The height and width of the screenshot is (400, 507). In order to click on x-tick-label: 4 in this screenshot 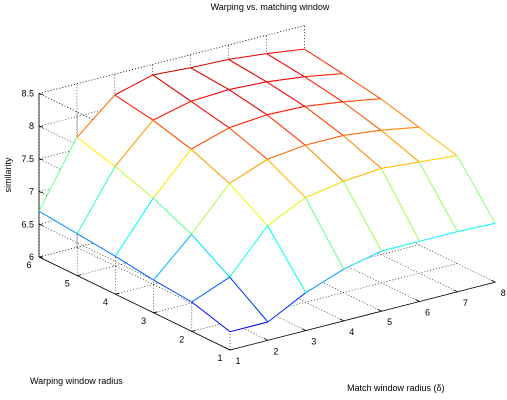, I will do `click(351, 332)`.